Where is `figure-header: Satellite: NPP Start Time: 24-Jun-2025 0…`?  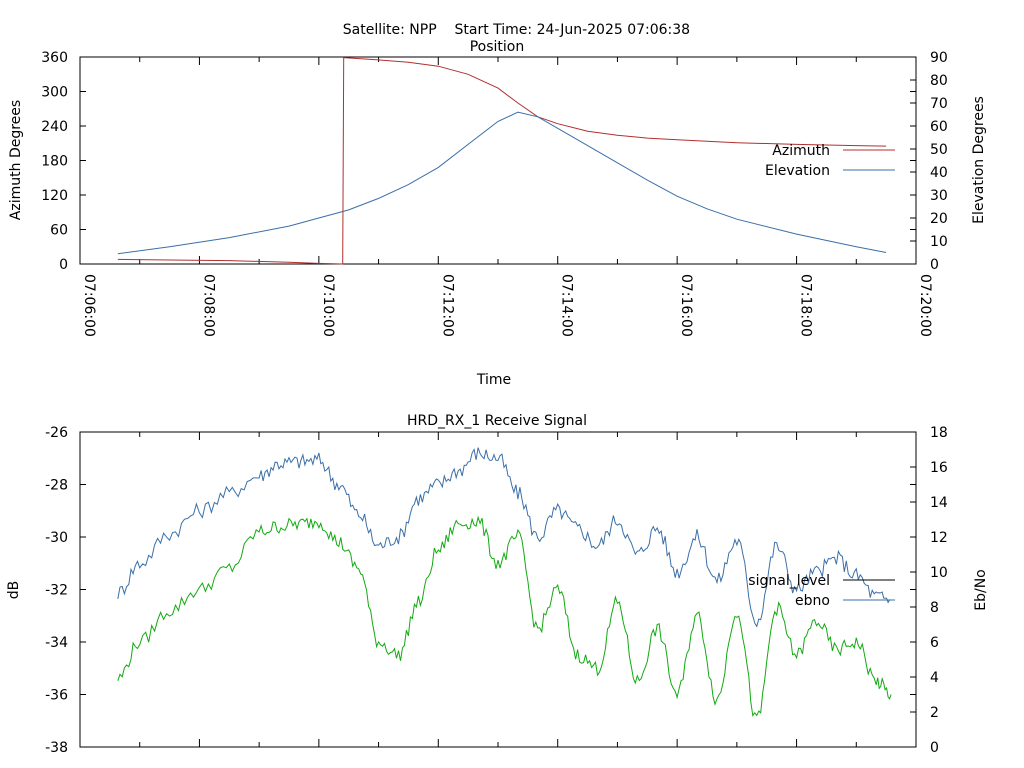
figure-header: Satellite: NPP Start Time: 24-Jun-2025 0… is located at coordinates (512, 22).